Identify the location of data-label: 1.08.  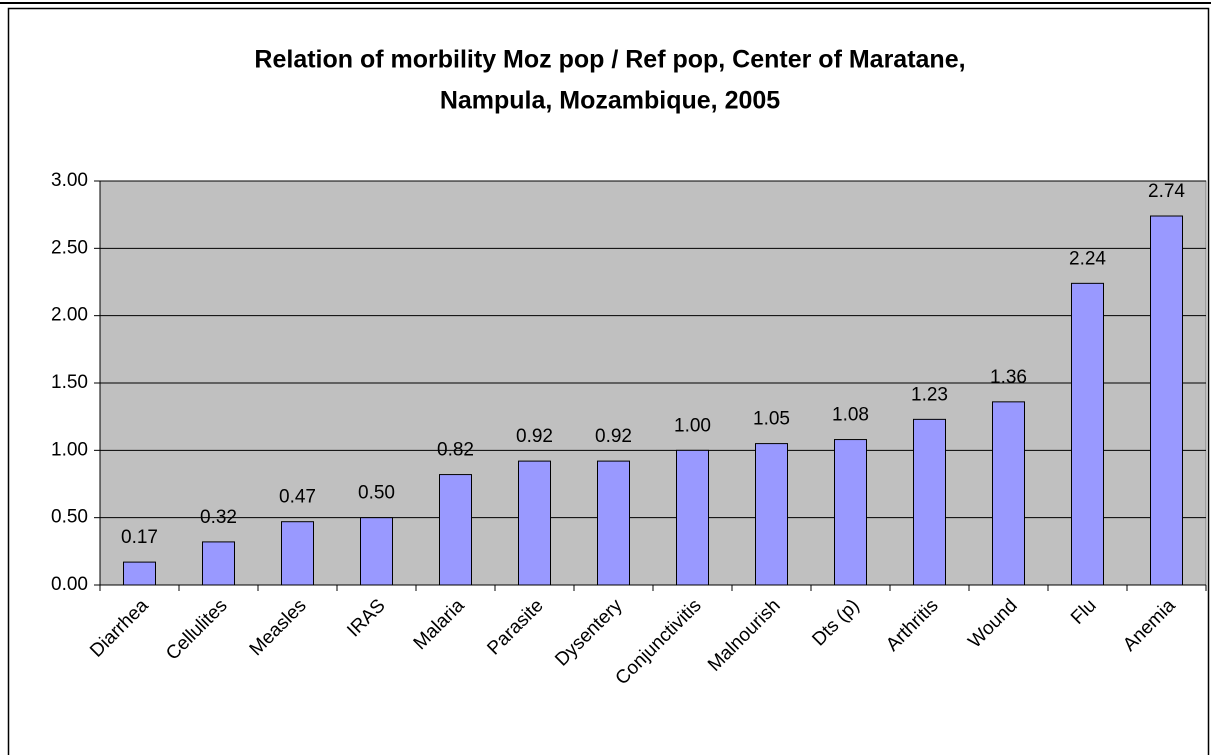
(850, 415).